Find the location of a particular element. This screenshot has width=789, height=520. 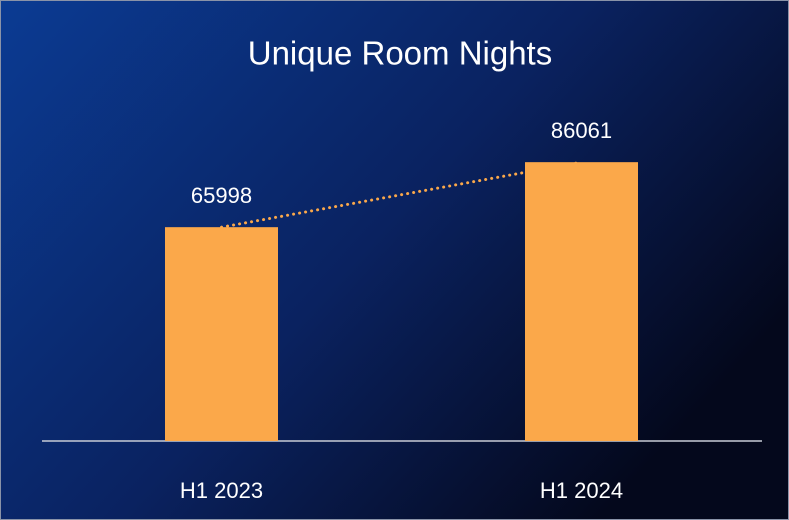

value-label: 86061 is located at coordinates (581, 130).